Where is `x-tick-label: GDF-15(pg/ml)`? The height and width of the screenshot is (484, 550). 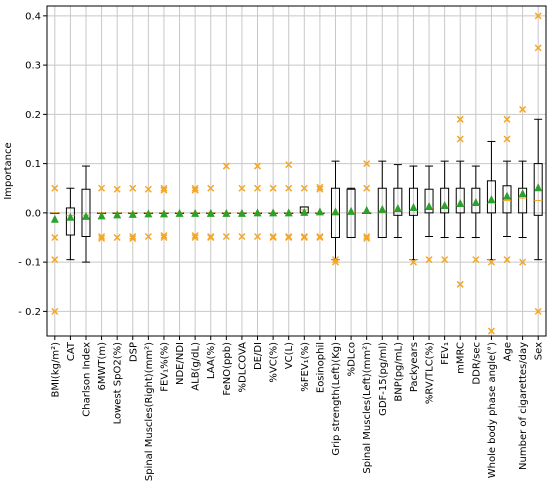 x-tick-label: GDF-15(pg/ml) is located at coordinates (383, 379).